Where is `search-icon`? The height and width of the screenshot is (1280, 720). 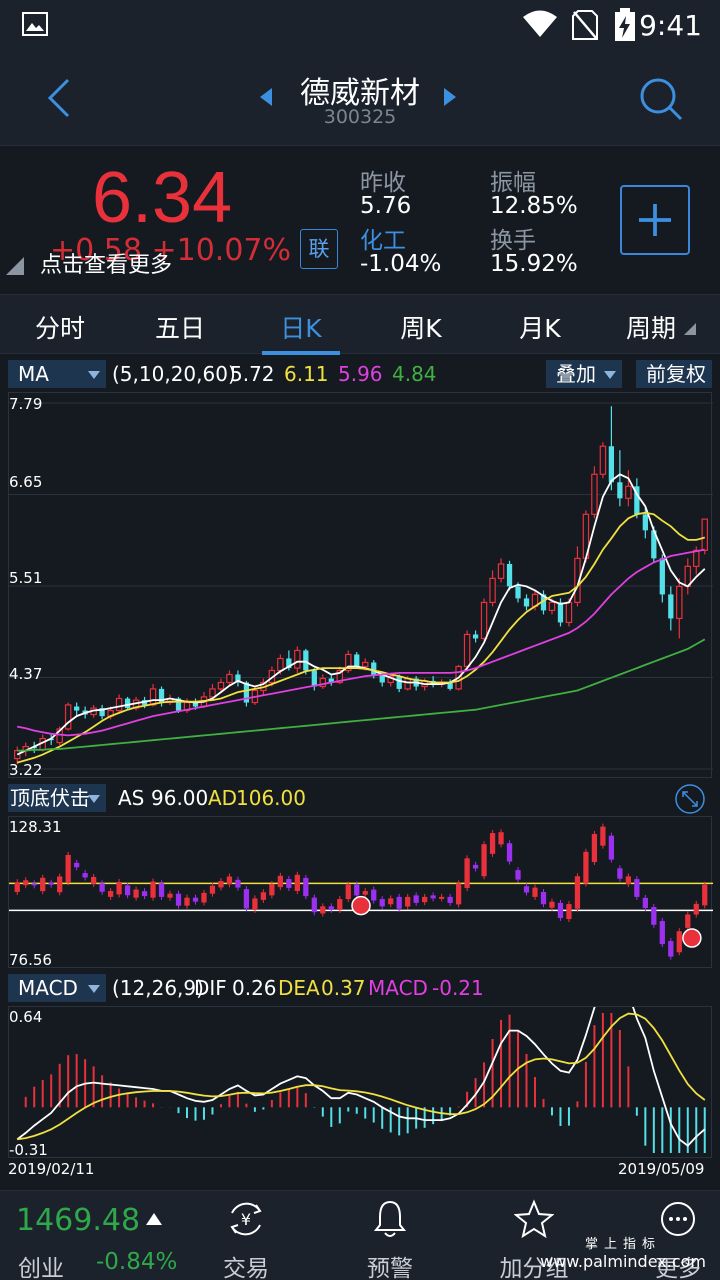 search-icon is located at coordinates (661, 99).